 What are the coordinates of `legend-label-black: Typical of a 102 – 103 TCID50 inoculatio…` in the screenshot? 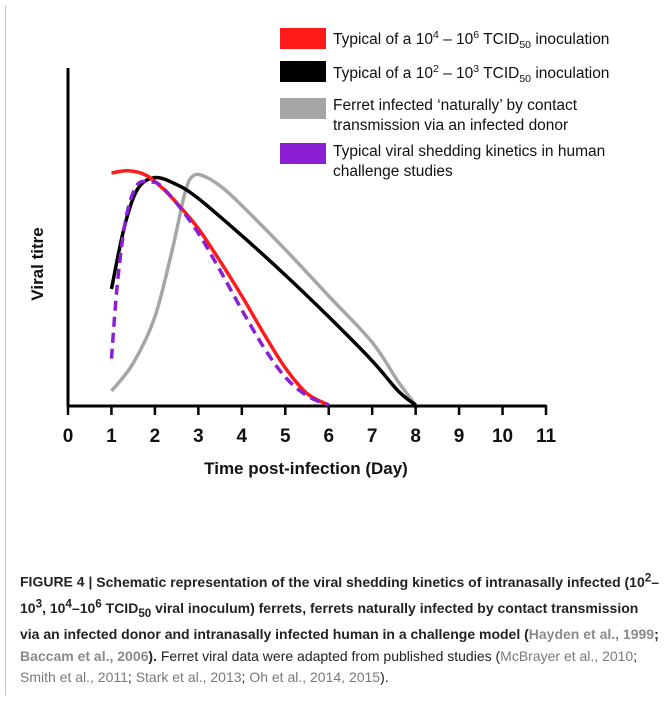 It's located at (471, 74).